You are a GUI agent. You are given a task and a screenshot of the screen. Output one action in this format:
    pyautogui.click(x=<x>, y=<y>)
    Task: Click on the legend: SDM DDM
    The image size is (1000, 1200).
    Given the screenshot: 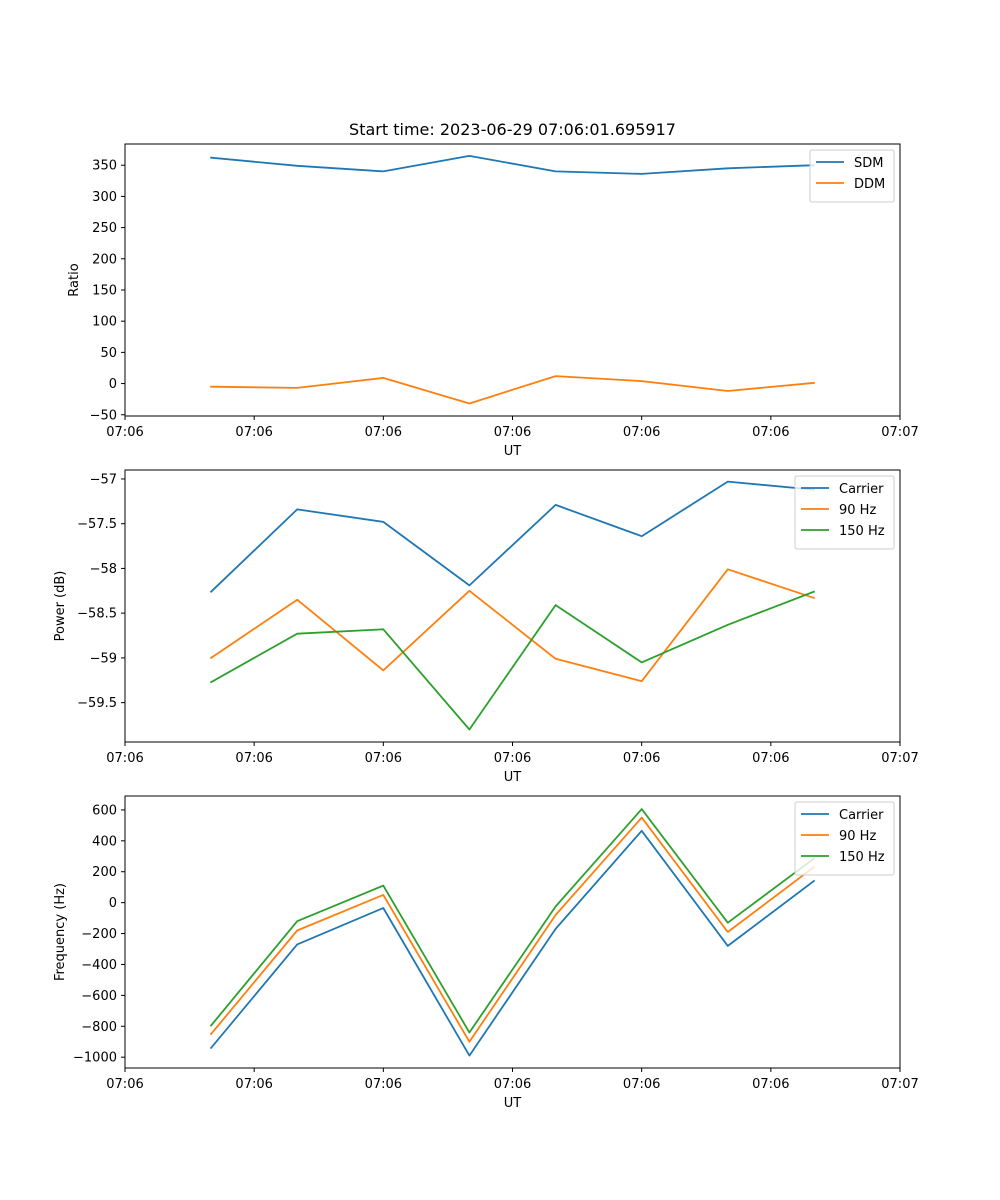 What is the action you would take?
    pyautogui.click(x=852, y=176)
    